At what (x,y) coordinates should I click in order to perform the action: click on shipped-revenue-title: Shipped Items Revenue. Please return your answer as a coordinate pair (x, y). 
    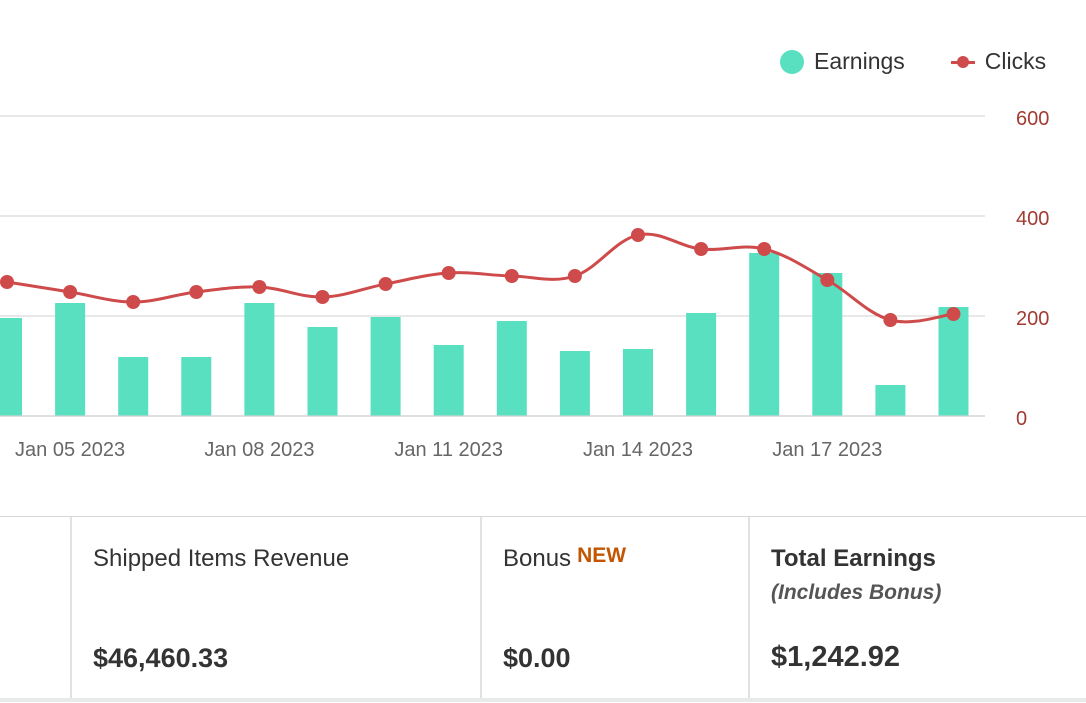
    Looking at the image, I should click on (221, 558).